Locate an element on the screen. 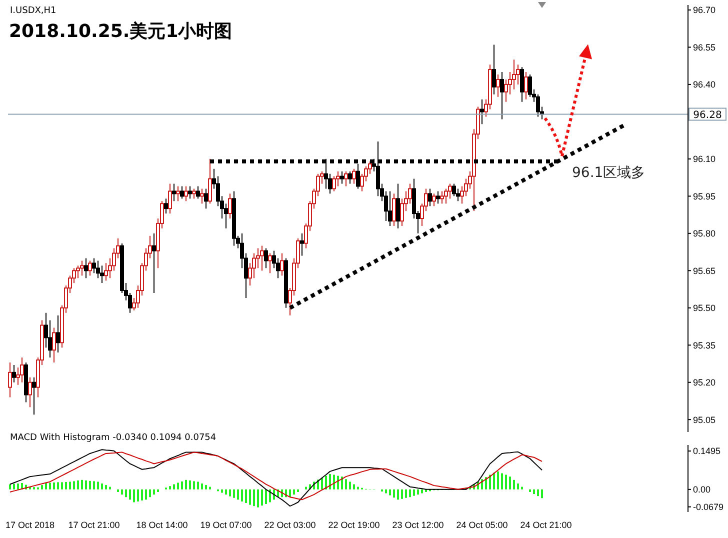 This screenshot has width=728, height=538. y-tick-label: -0.0679 is located at coordinates (708, 507).